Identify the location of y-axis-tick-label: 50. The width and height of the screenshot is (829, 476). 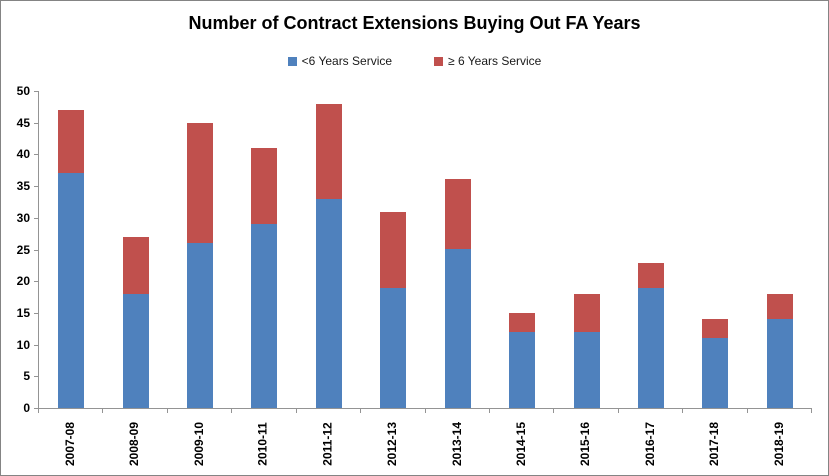
(23, 91).